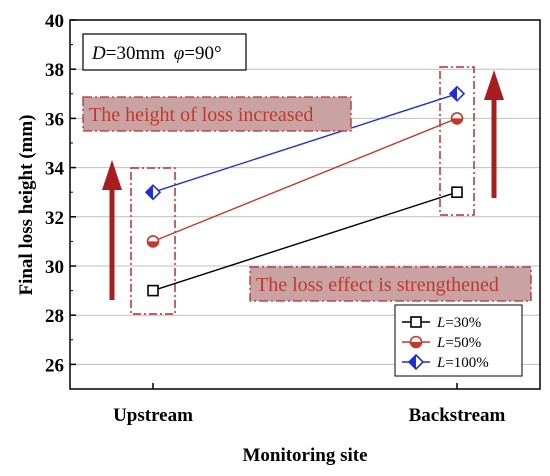 The height and width of the screenshot is (476, 550). I want to click on legend-label: L=30%, so click(458, 323).